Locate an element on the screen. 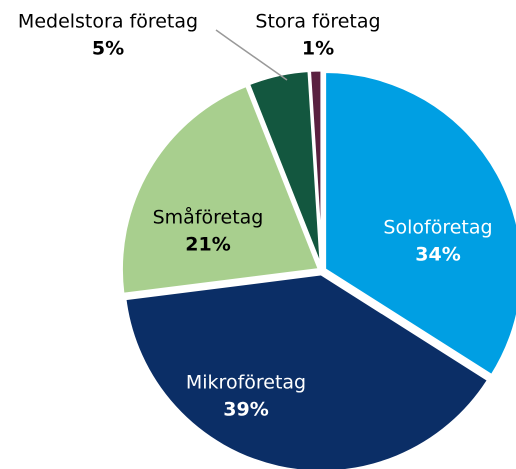 This screenshot has width=516, height=469. slice-value: 5% is located at coordinates (108, 49).